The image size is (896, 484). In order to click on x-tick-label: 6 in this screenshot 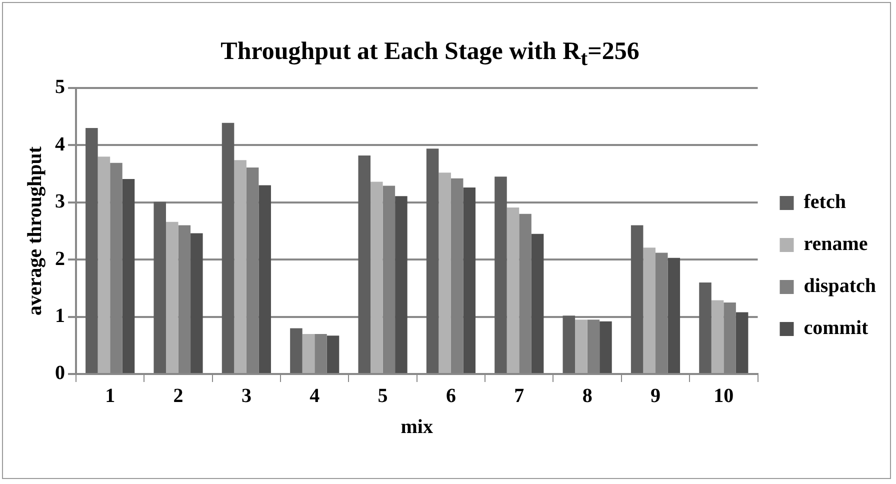, I will do `click(451, 396)`.